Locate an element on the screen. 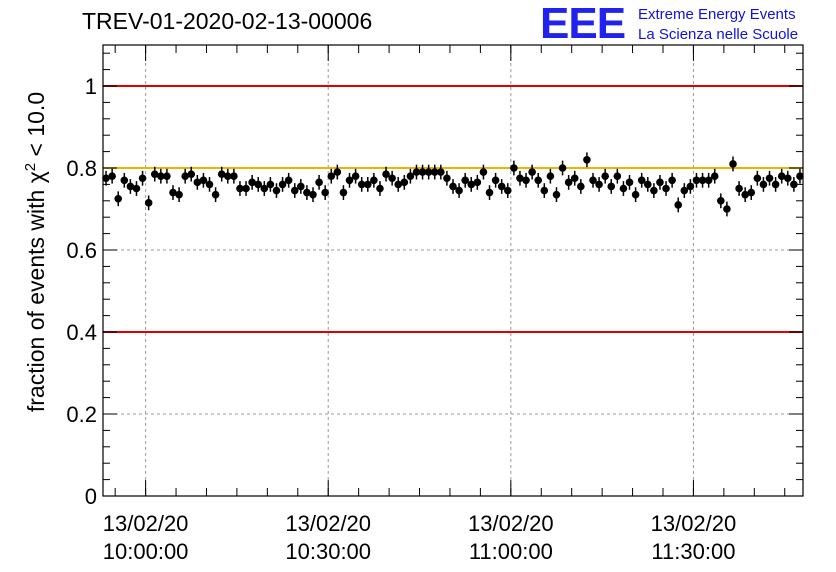  x-tick-label-time: 11:00:00 is located at coordinates (511, 551).